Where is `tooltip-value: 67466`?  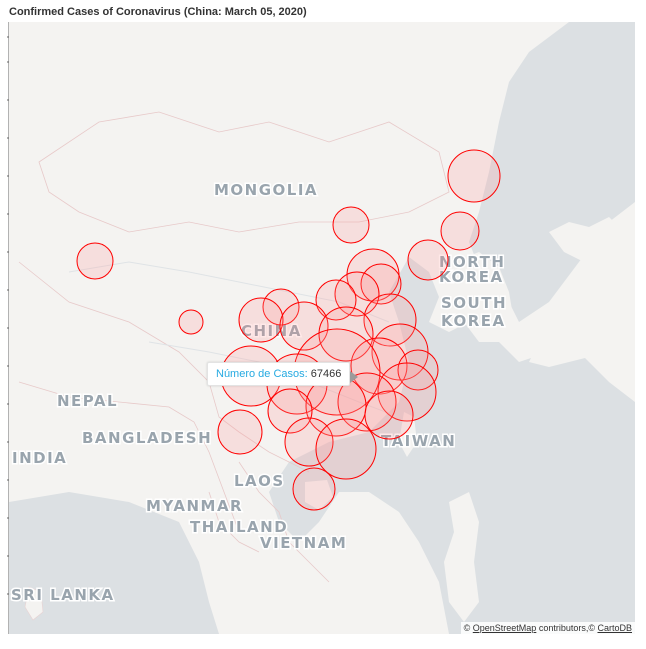 tooltip-value: 67466 is located at coordinates (326, 374).